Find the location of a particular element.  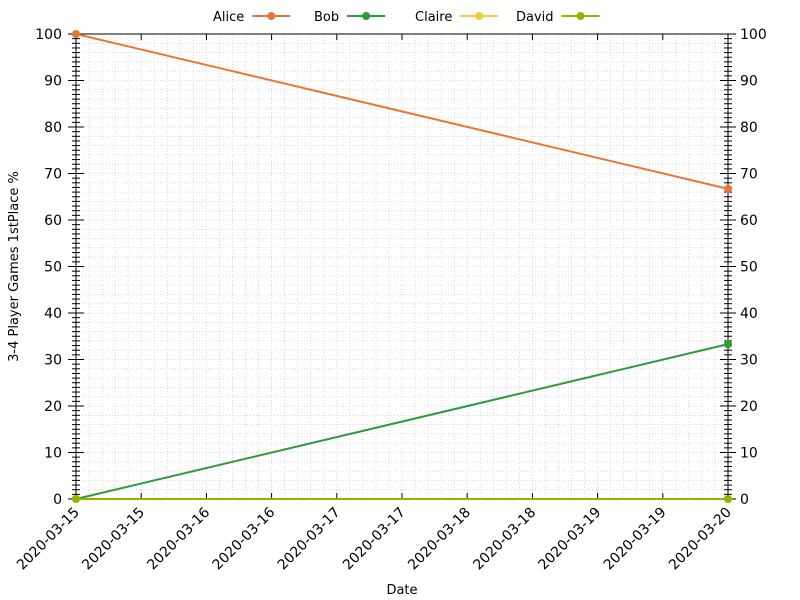

x-axis-title: Date is located at coordinates (401, 590).